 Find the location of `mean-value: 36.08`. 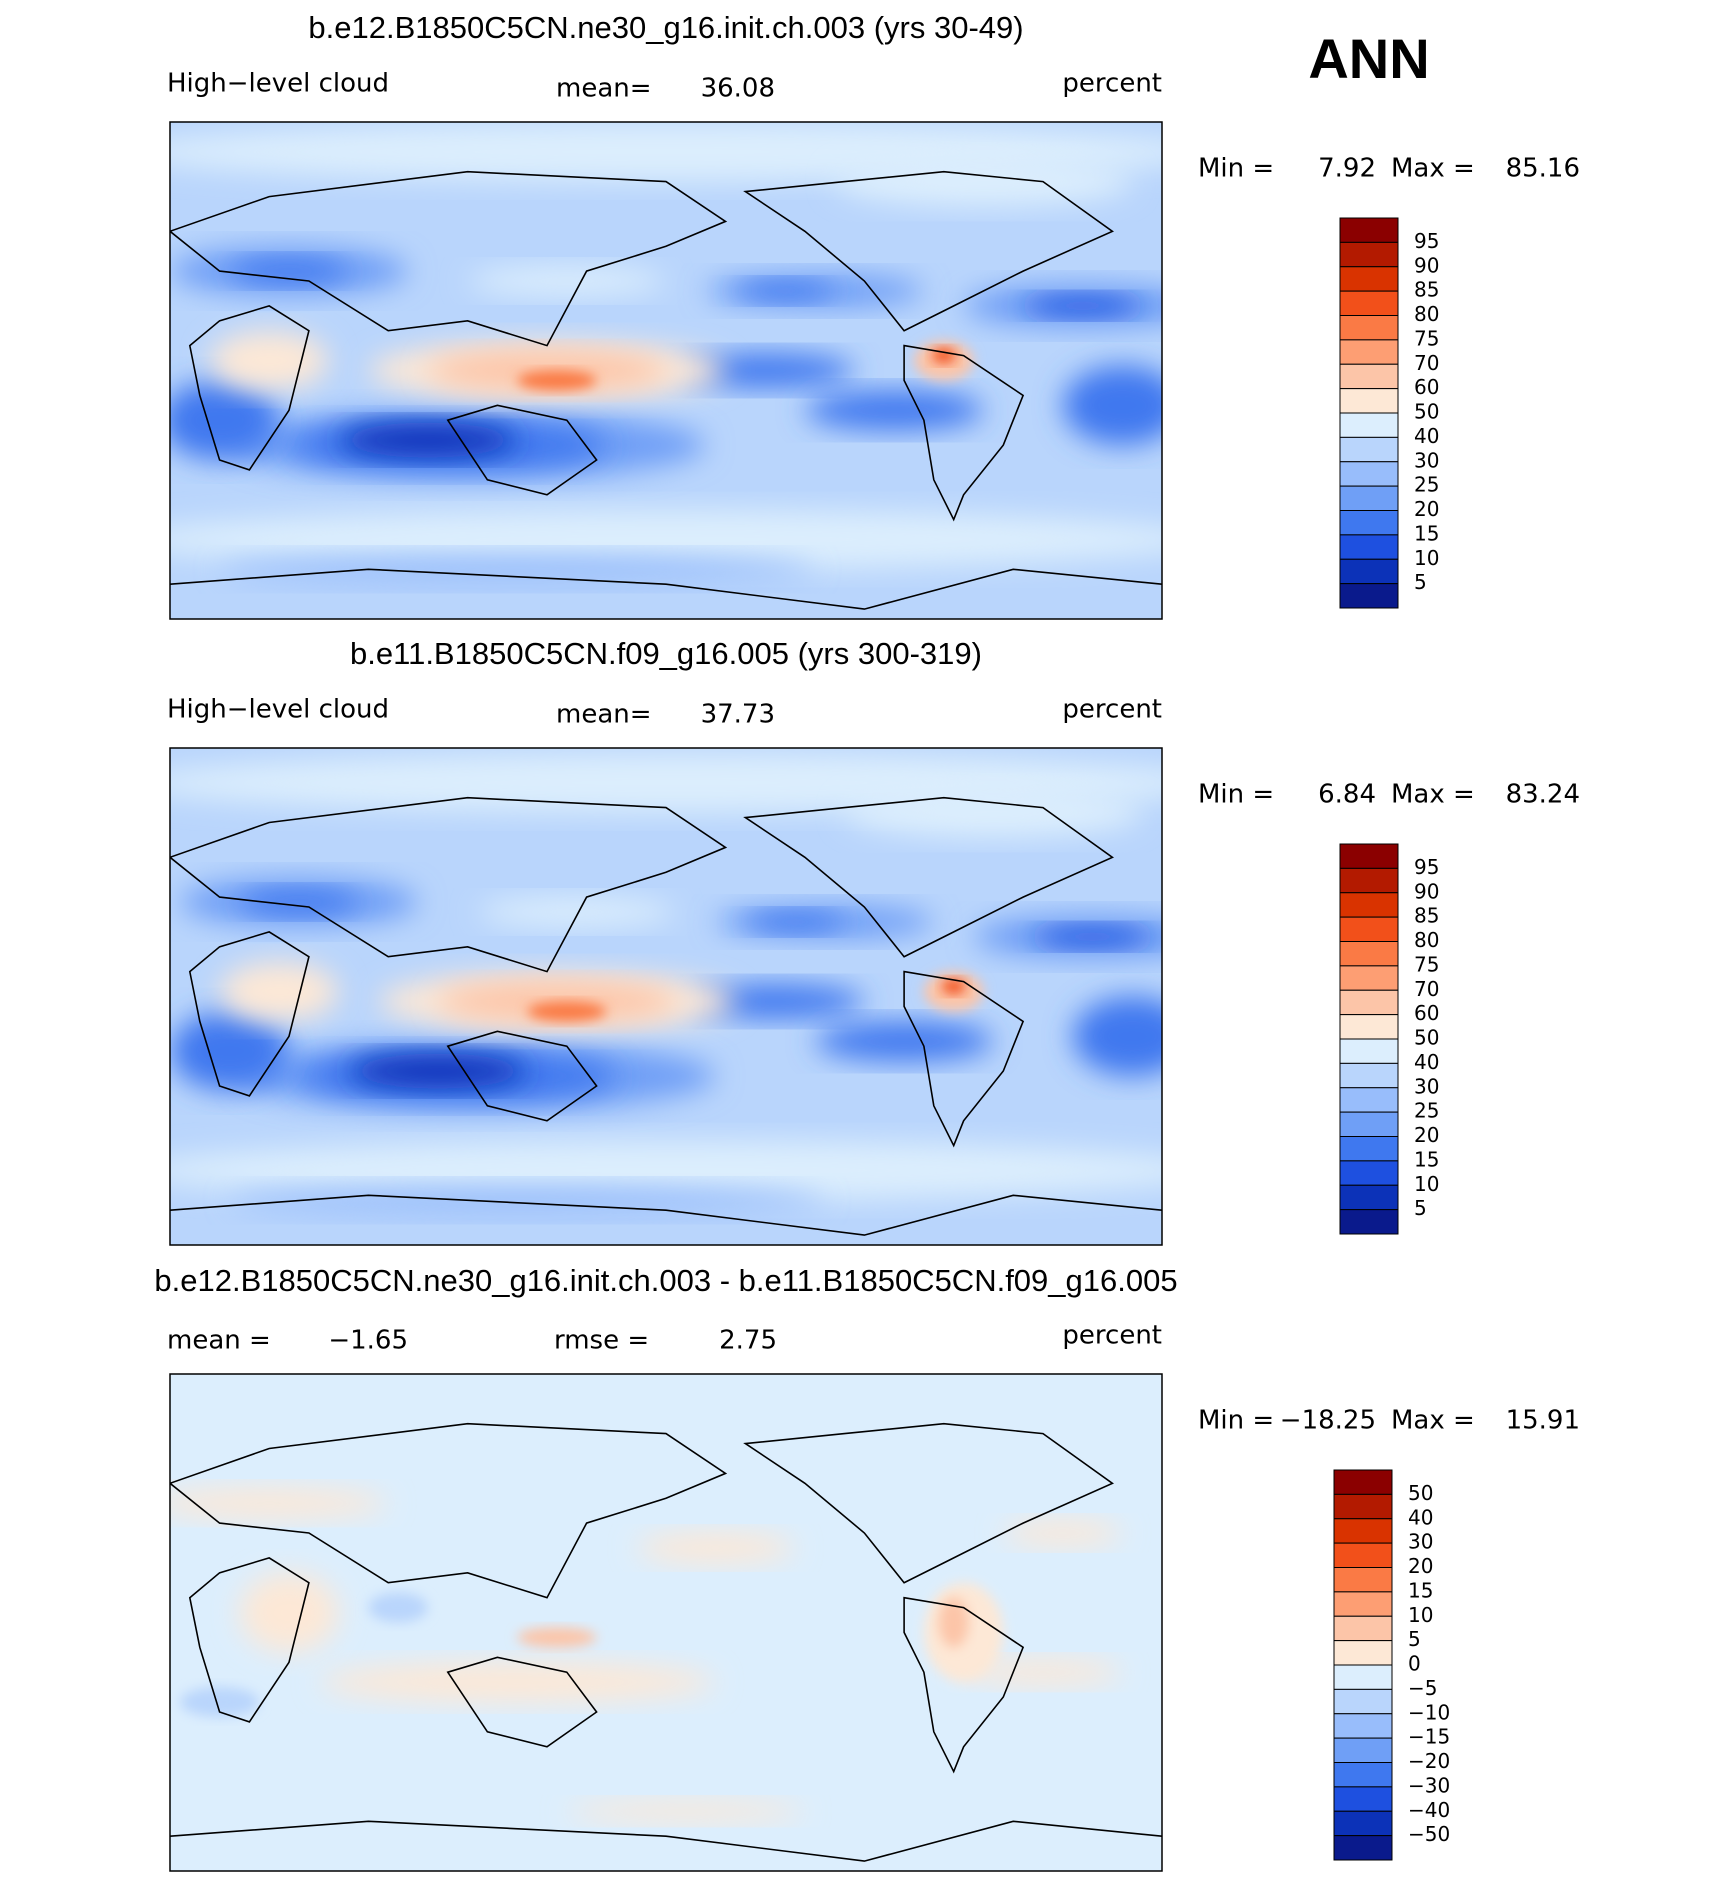

mean-value: 36.08 is located at coordinates (738, 89).